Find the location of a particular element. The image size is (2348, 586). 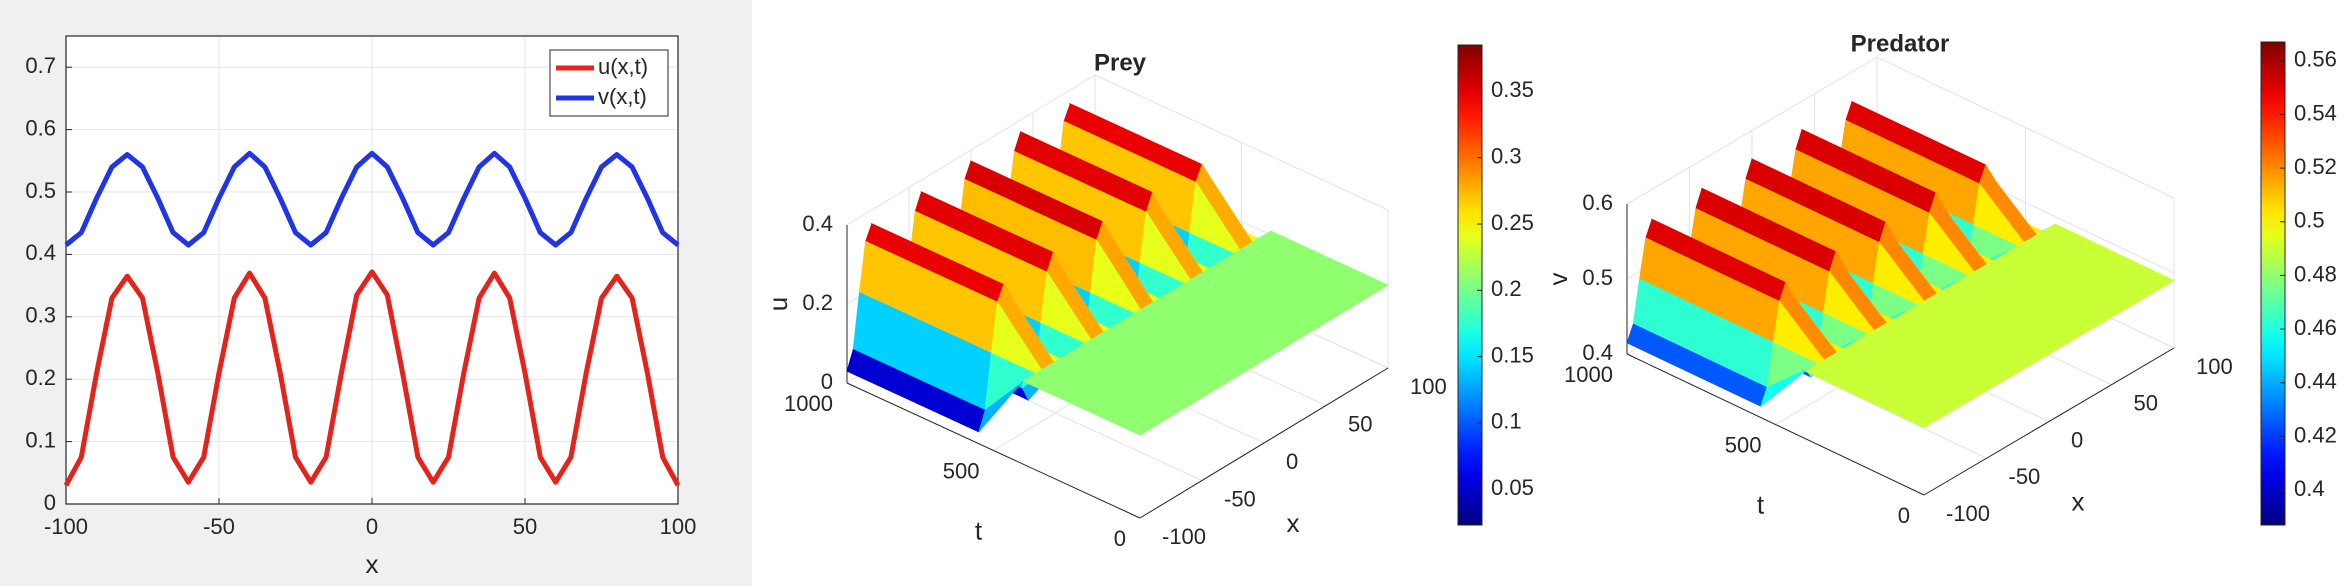

colorbar-tick-label: 0.2 is located at coordinates (1506, 288).